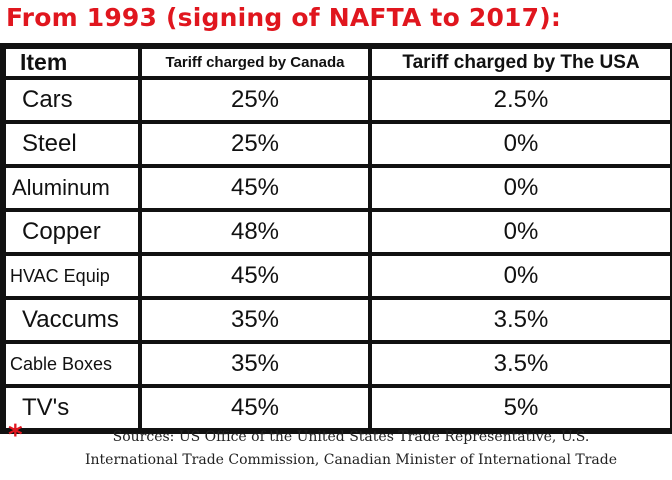  I want to click on item-cell: Cable Boxes, so click(72, 364).